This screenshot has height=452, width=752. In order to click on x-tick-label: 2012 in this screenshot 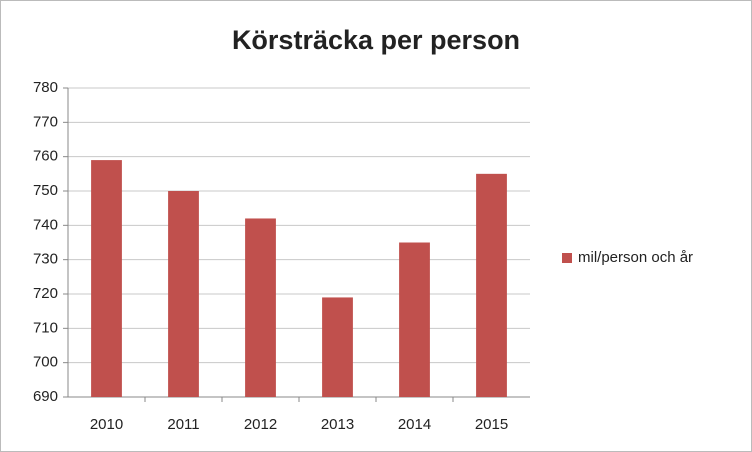, I will do `click(260, 424)`.